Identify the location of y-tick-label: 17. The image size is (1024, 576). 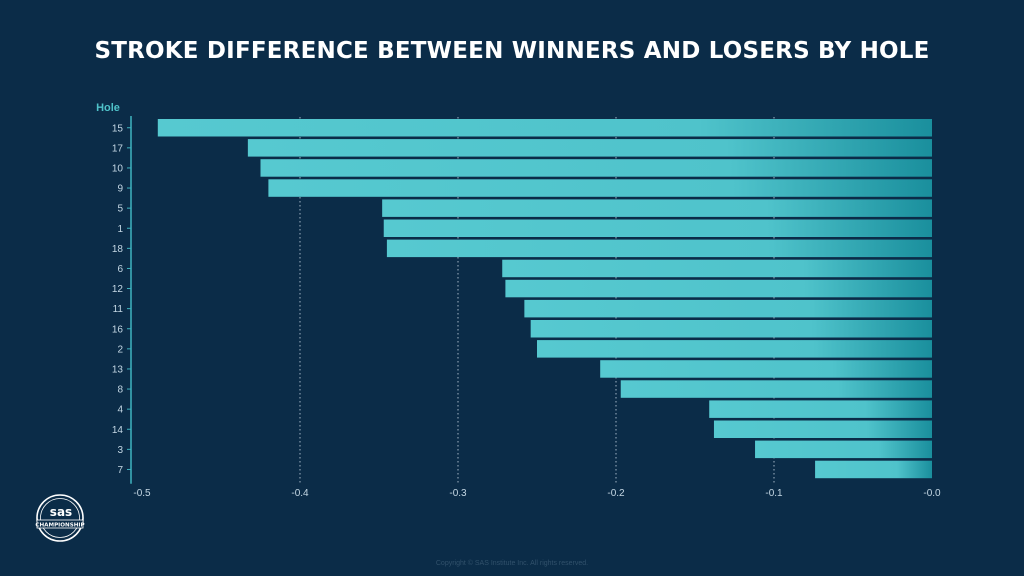
(118, 148).